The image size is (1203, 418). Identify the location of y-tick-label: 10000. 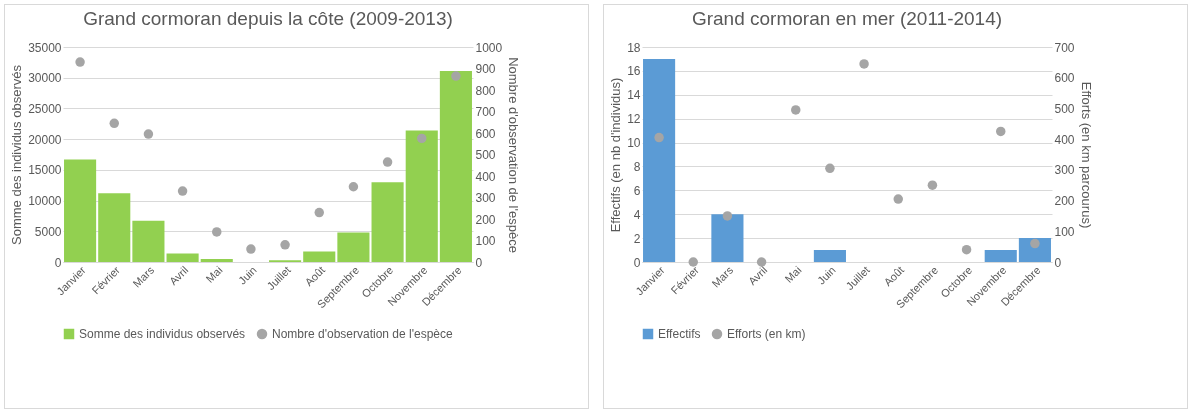
(45, 201).